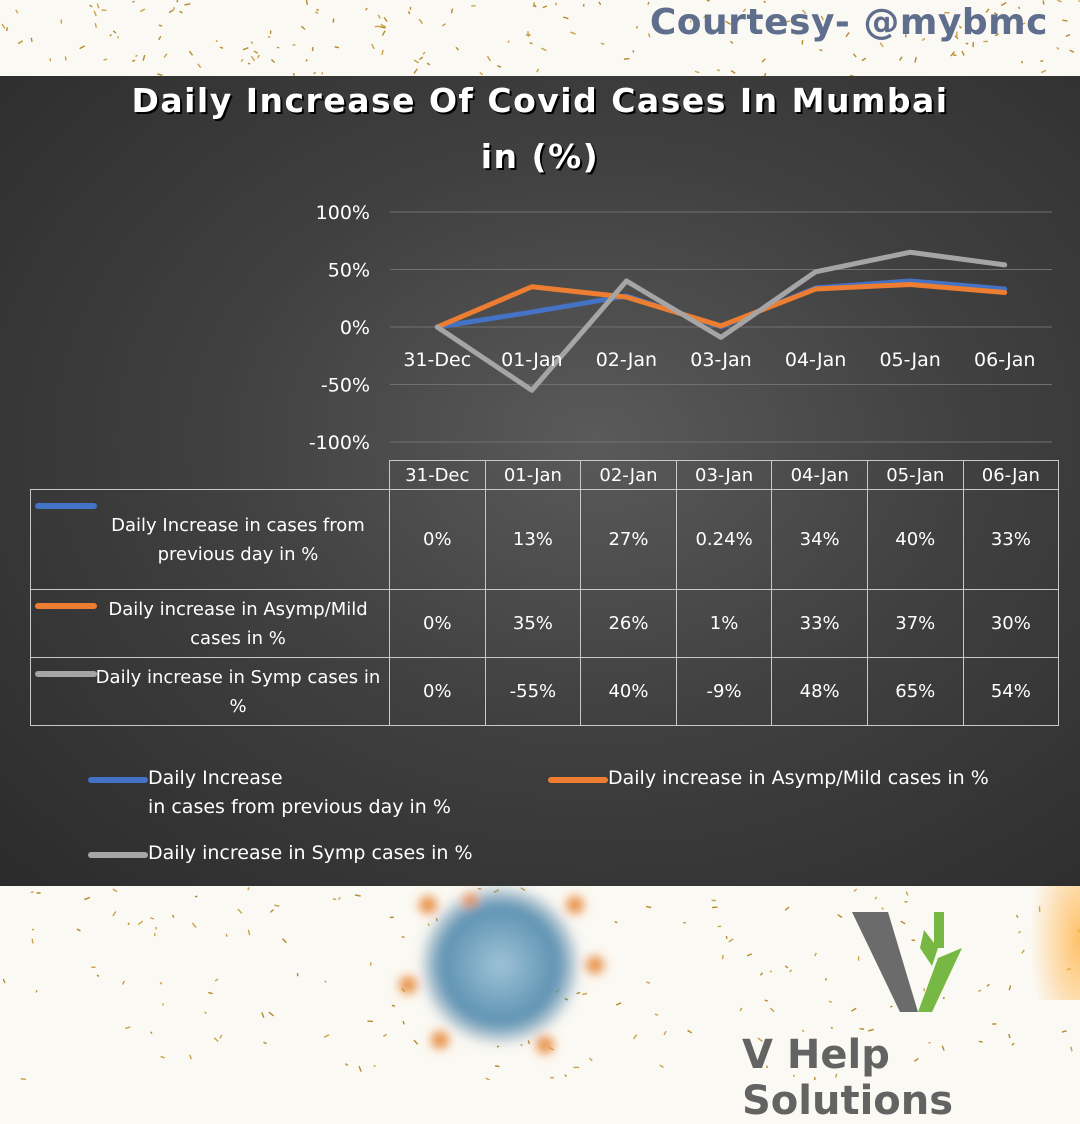 The image size is (1080, 1124). Describe the element at coordinates (533, 540) in the screenshot. I see `table-cell: 13%` at that location.